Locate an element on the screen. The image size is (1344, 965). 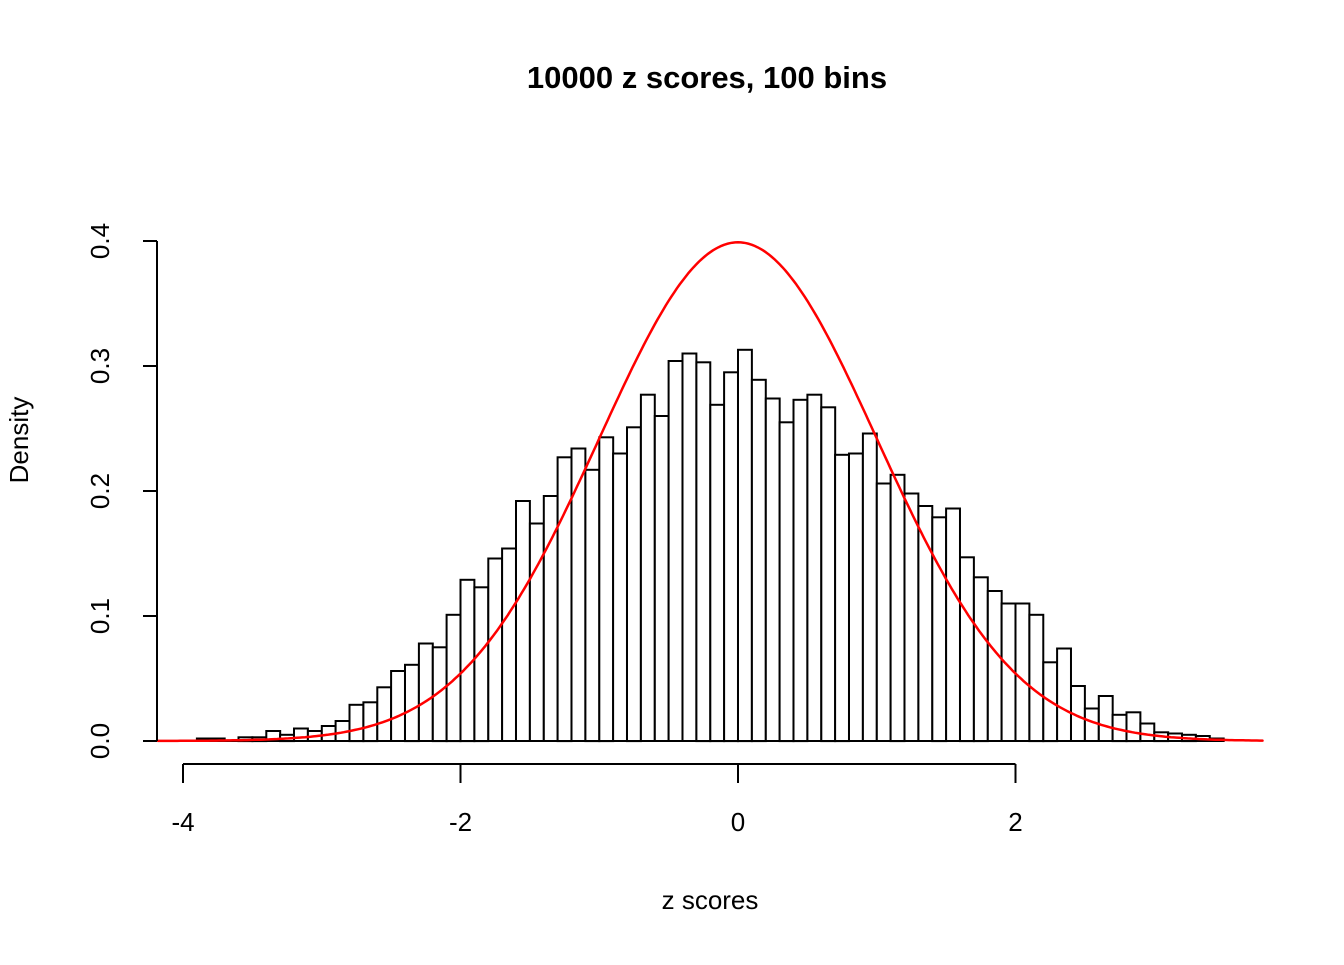
y-tick-label: 0.1 is located at coordinates (100, 616).